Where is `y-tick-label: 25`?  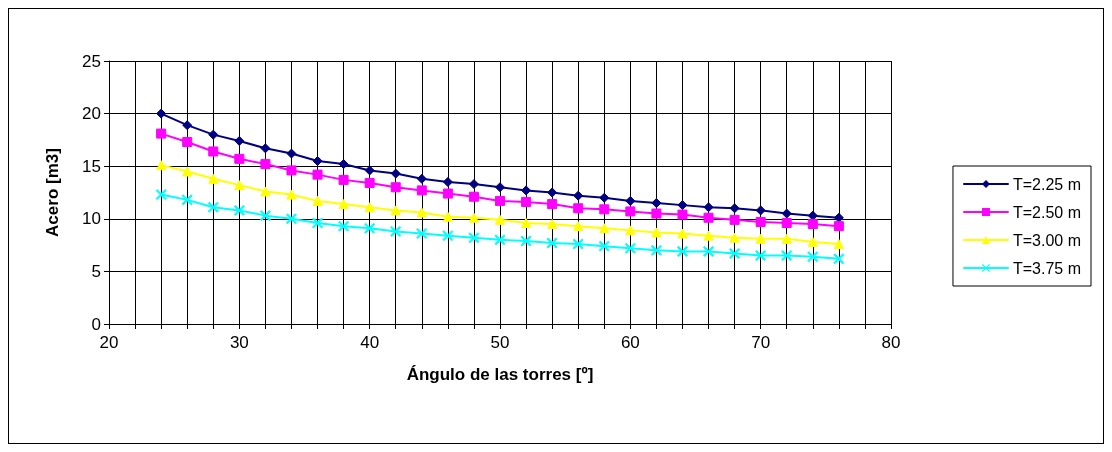 y-tick-label: 25 is located at coordinates (91, 61).